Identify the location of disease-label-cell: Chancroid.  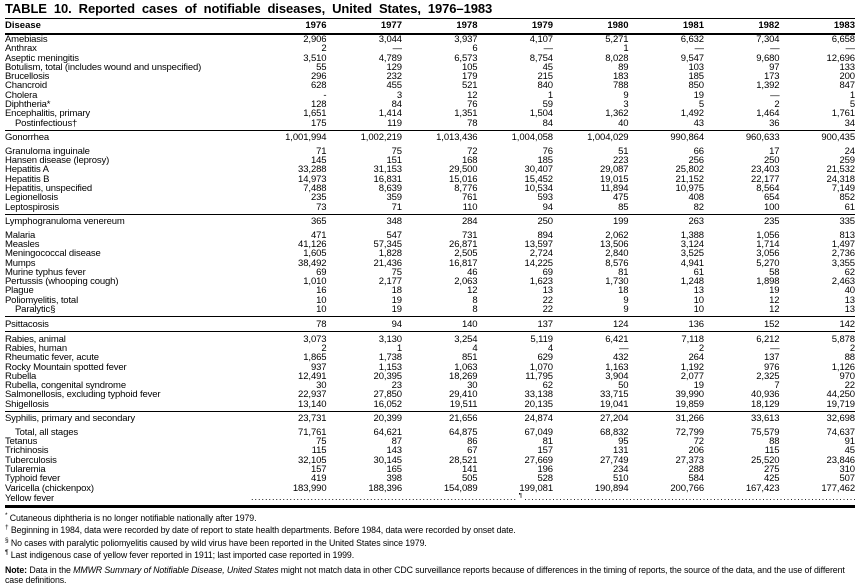
(26, 86).